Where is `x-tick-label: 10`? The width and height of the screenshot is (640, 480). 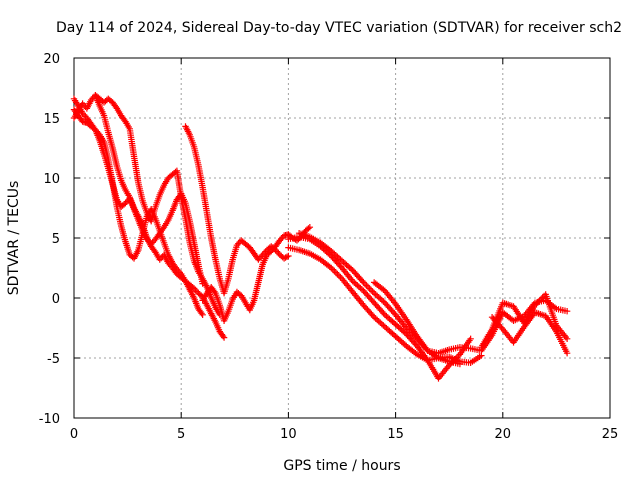
x-tick-label: 10 is located at coordinates (288, 434).